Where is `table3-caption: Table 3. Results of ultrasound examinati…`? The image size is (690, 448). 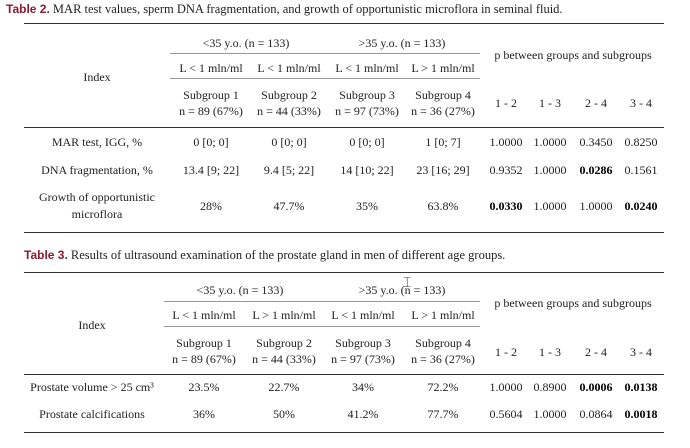 table3-caption: Table 3. Results of ultrasound examinati… is located at coordinates (264, 255).